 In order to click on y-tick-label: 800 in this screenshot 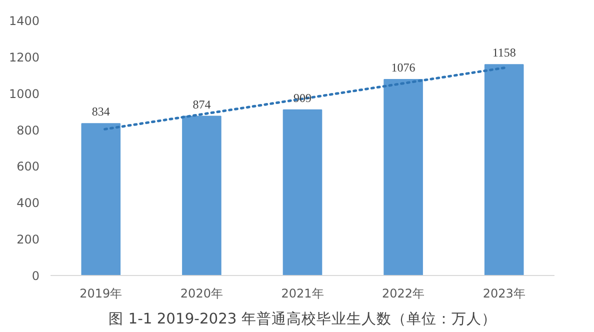, I will do `click(28, 130)`.